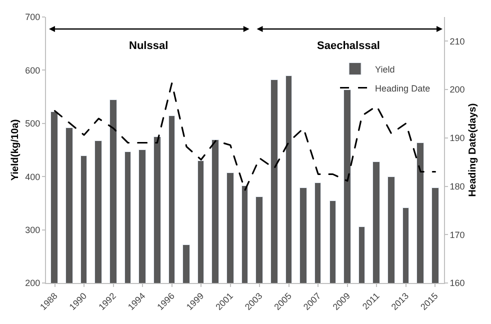  What do you see at coordinates (385, 69) in the screenshot?
I see `legend-label: Yield` at bounding box center [385, 69].